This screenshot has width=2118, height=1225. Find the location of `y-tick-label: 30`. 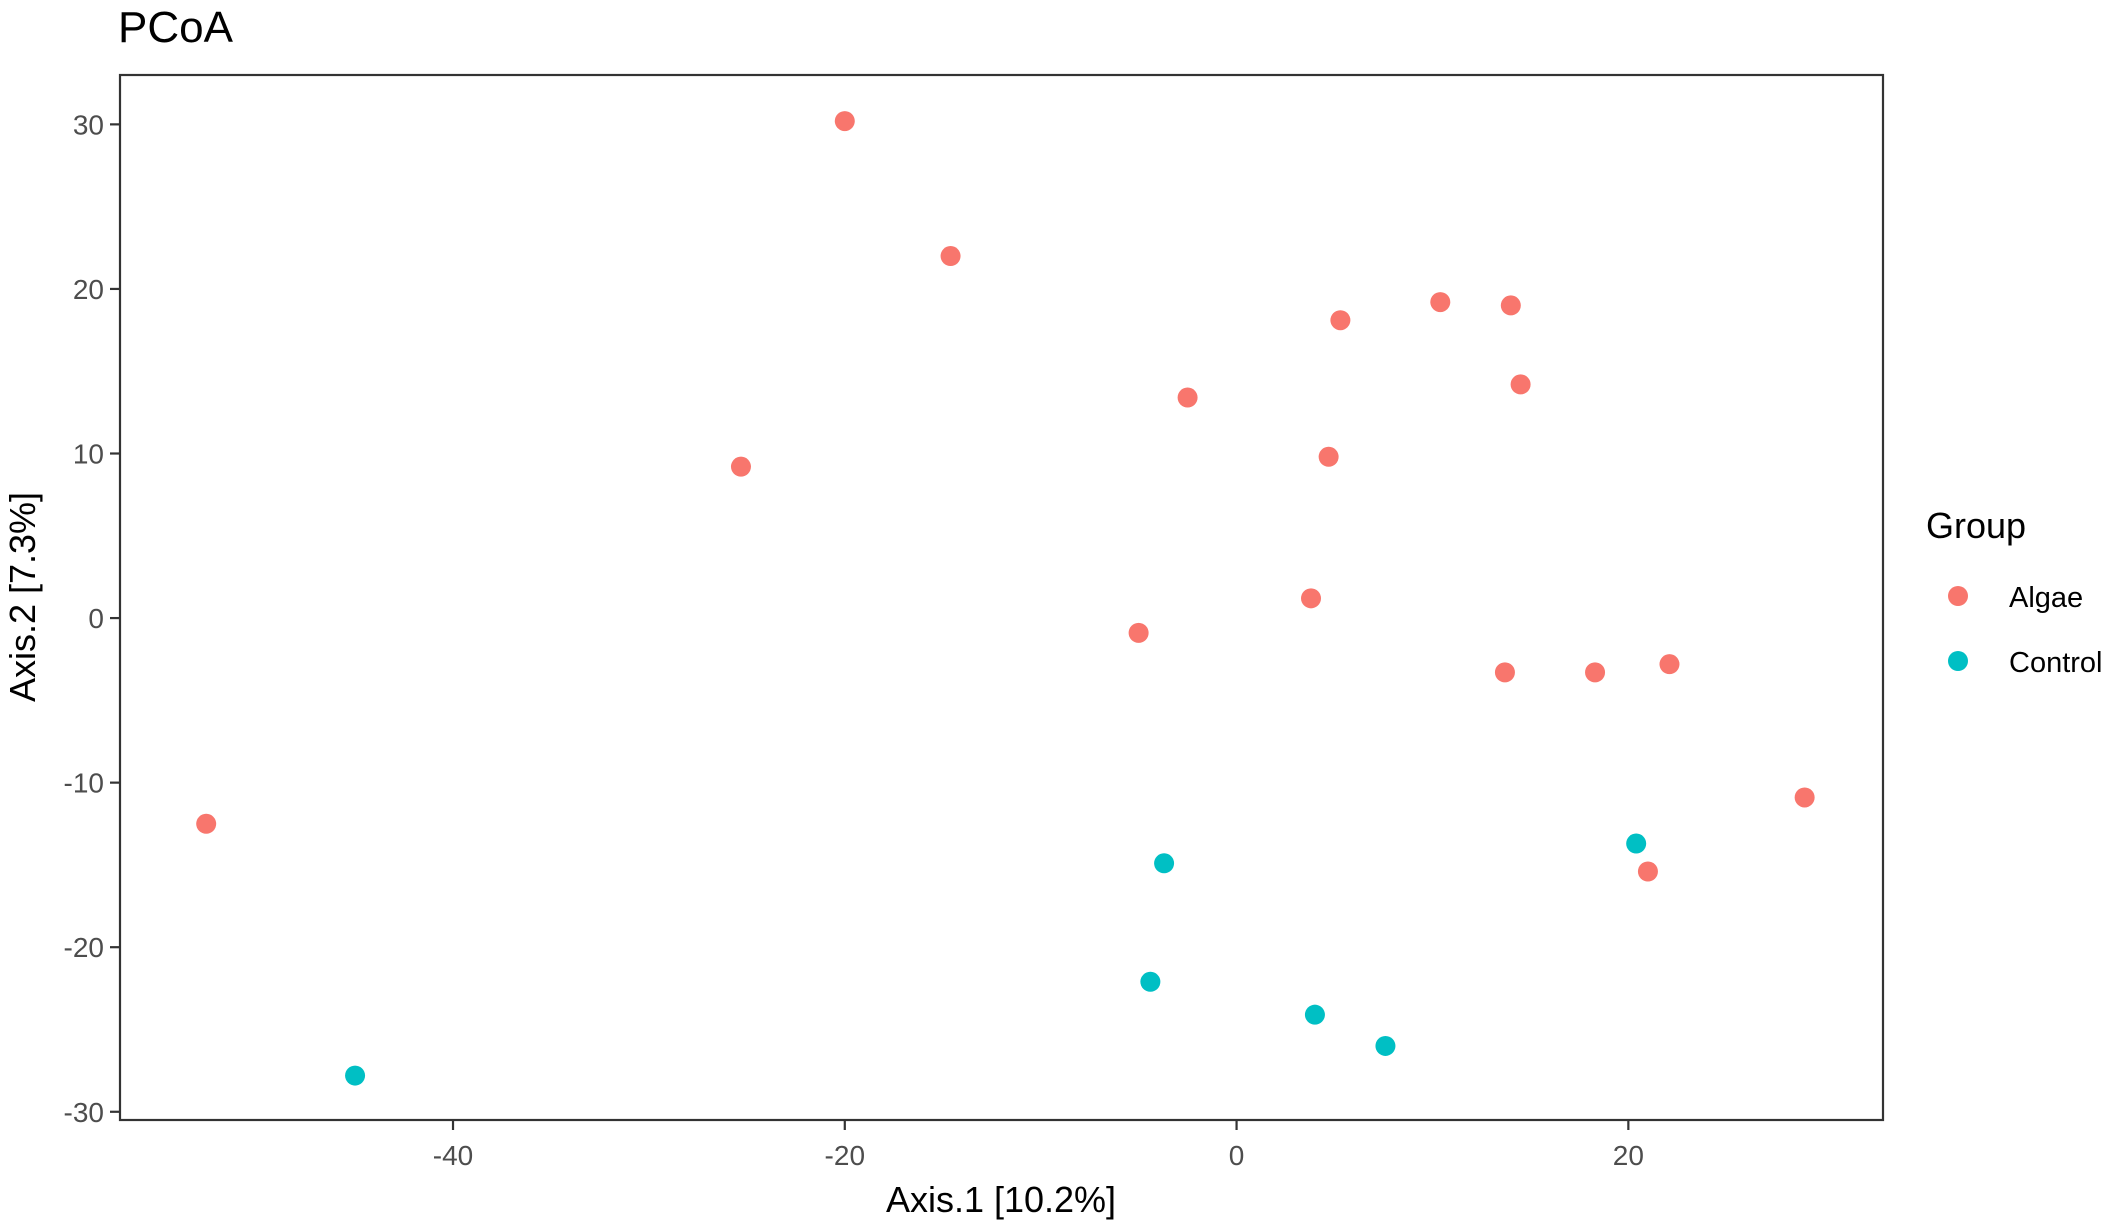

y-tick-label: 30 is located at coordinates (88, 124).